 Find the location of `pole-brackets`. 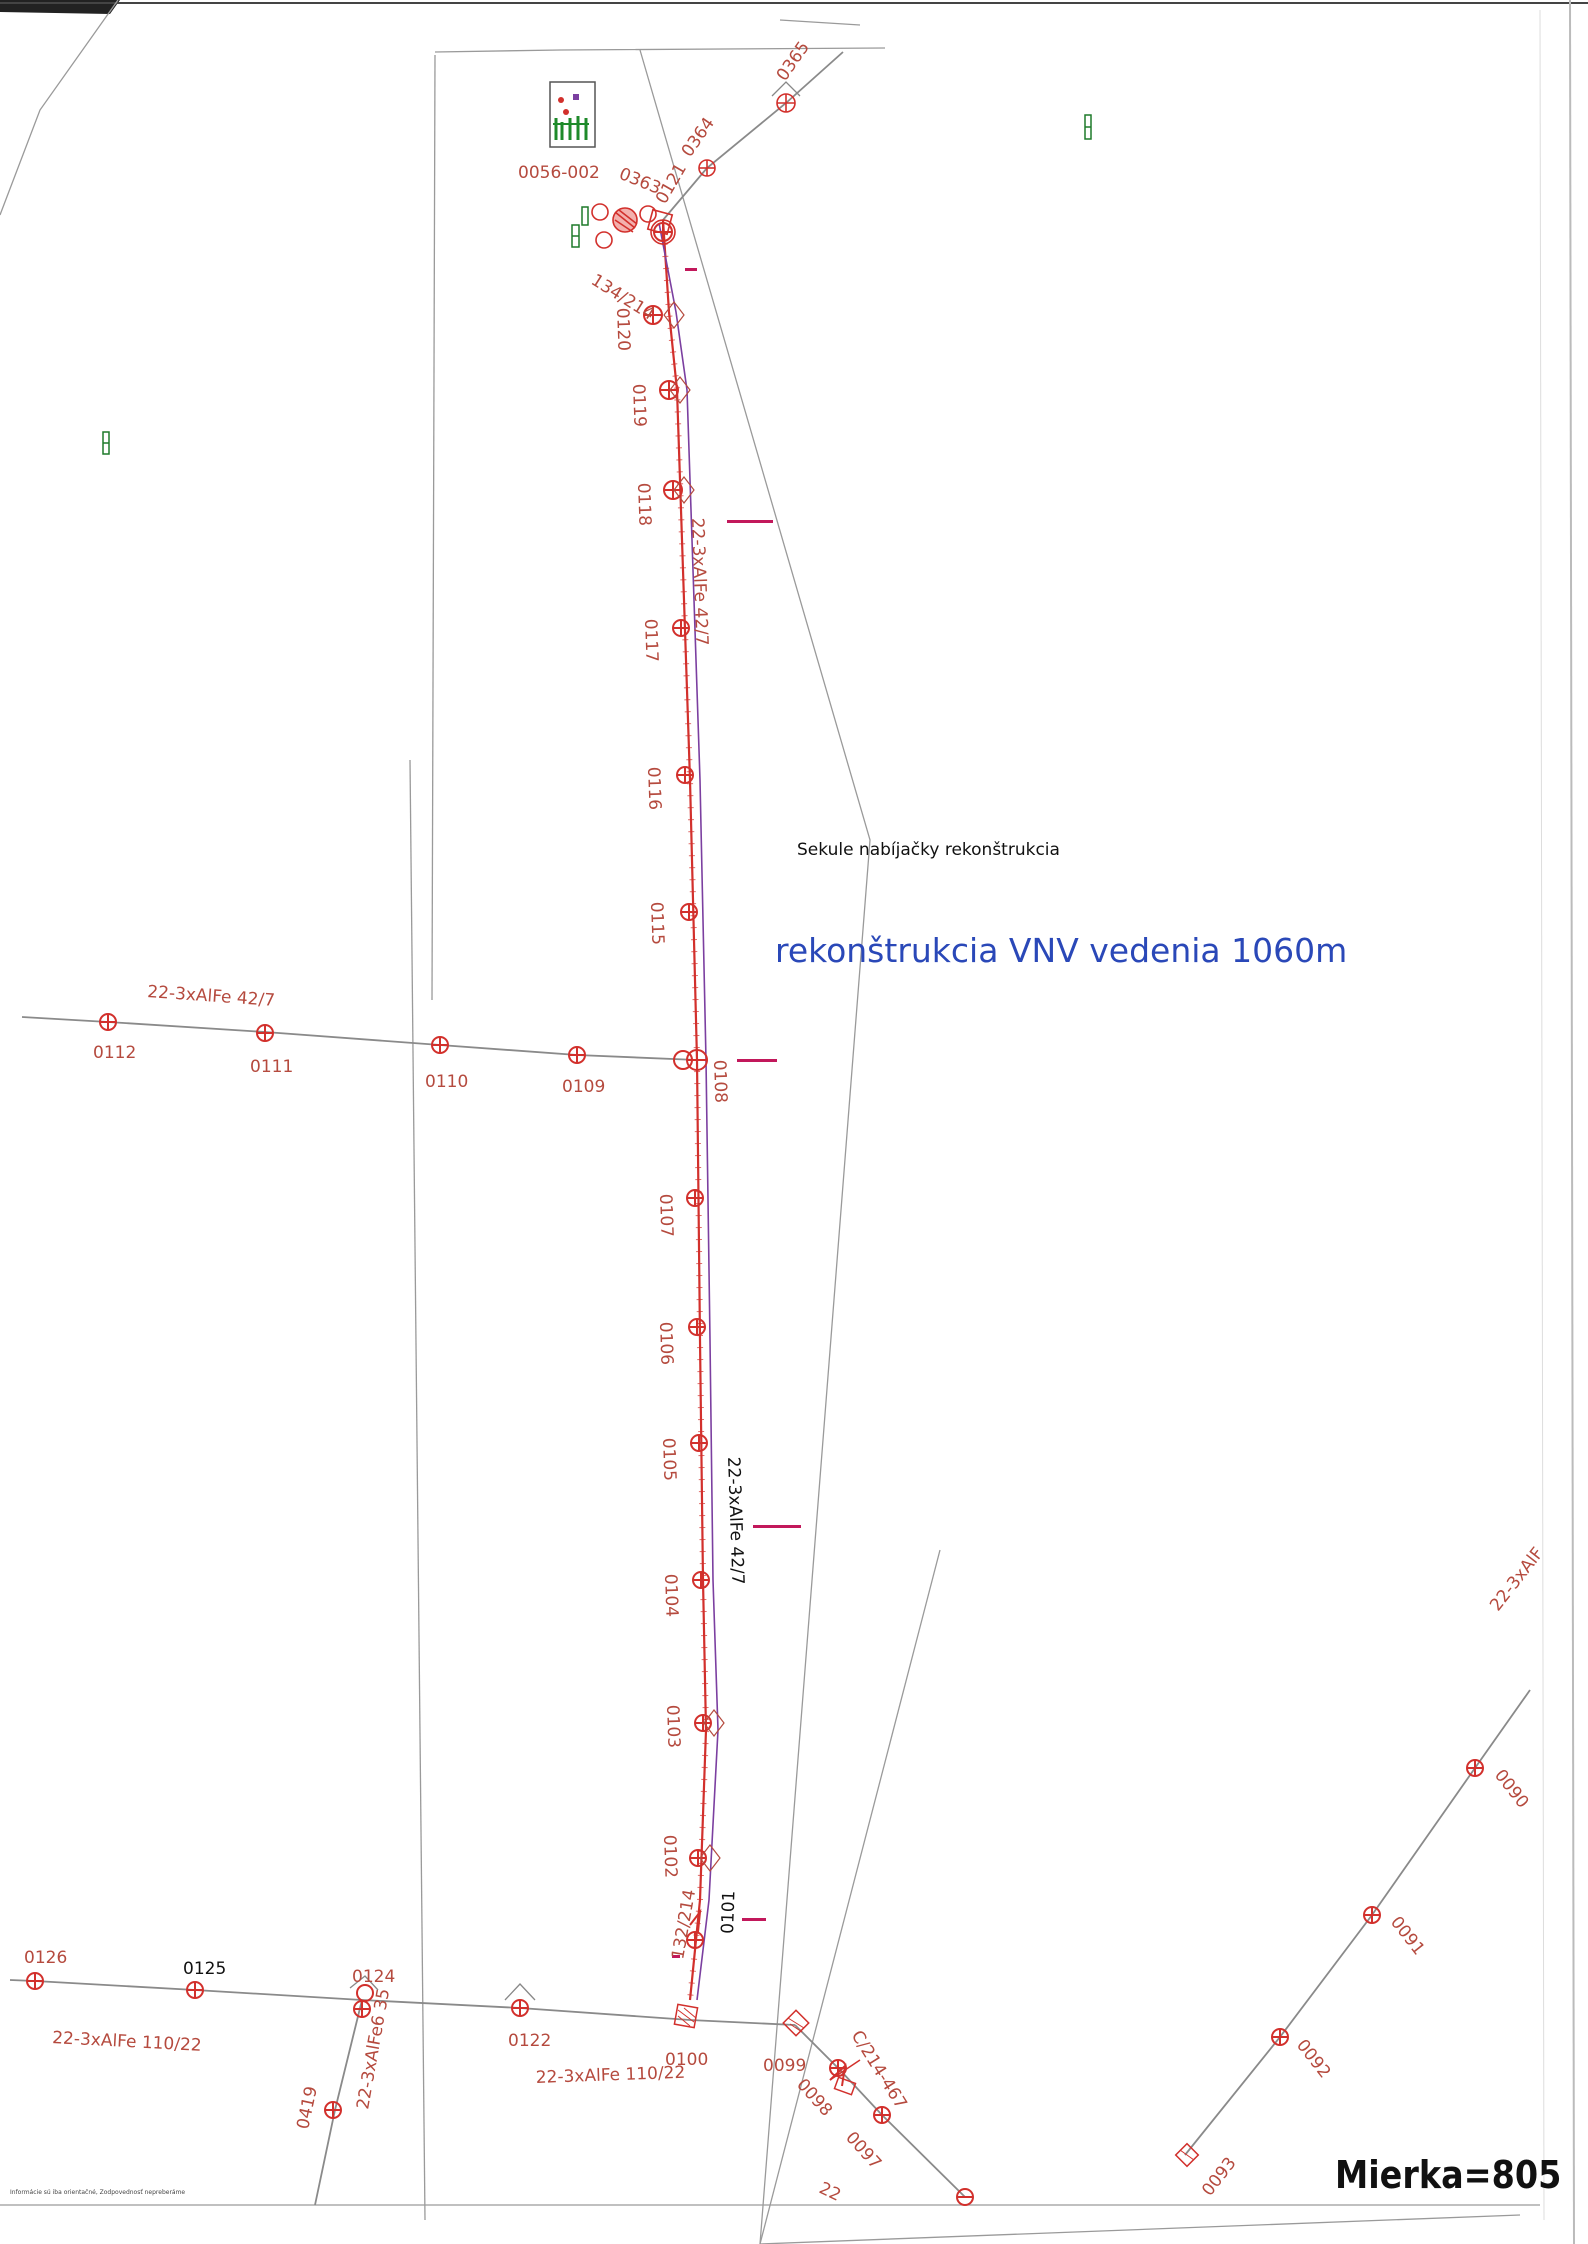

pole-brackets is located at coordinates (694, 1086).